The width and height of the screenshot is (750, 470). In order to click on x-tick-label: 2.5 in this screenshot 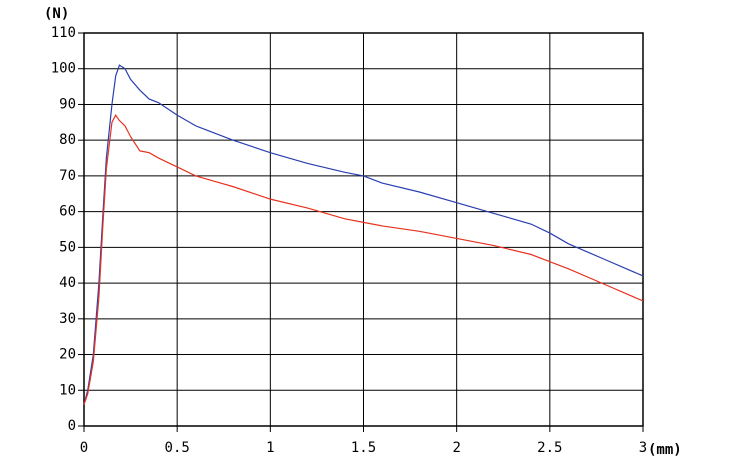, I will do `click(549, 448)`.